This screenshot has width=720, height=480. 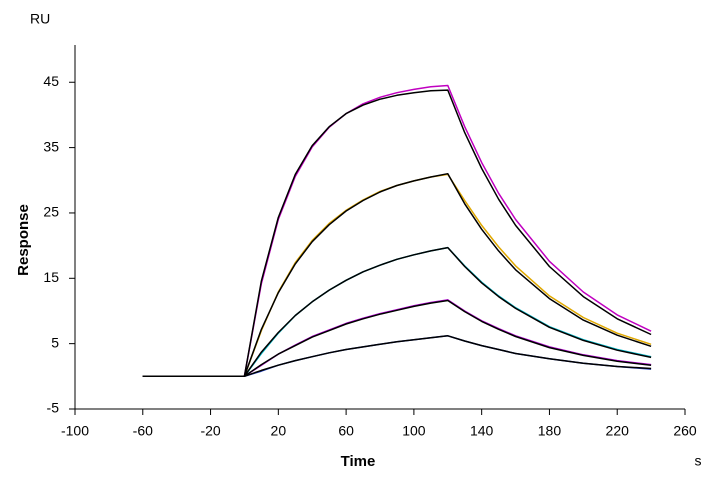 I want to click on y-tick-label: 15, so click(x=51, y=277).